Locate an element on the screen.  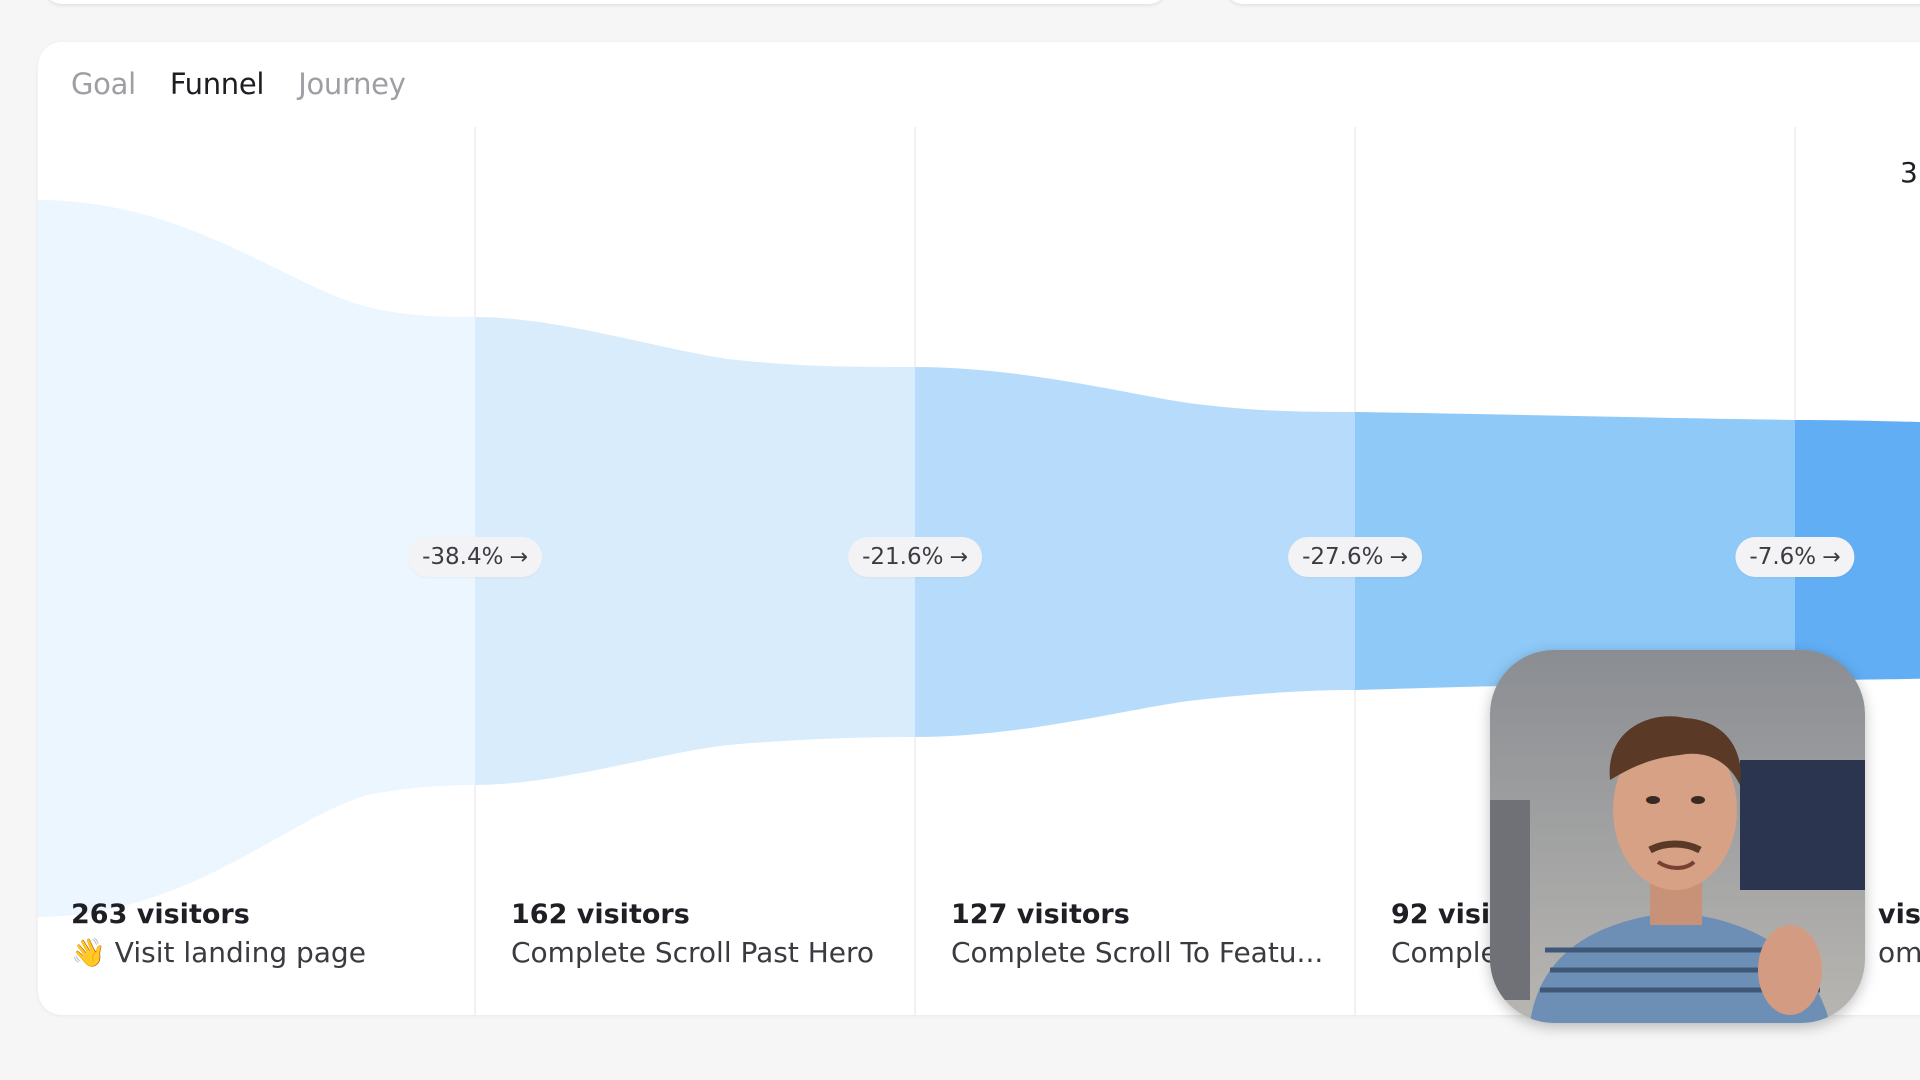
drop-off-badge-2: -21.6% → is located at coordinates (915, 557).